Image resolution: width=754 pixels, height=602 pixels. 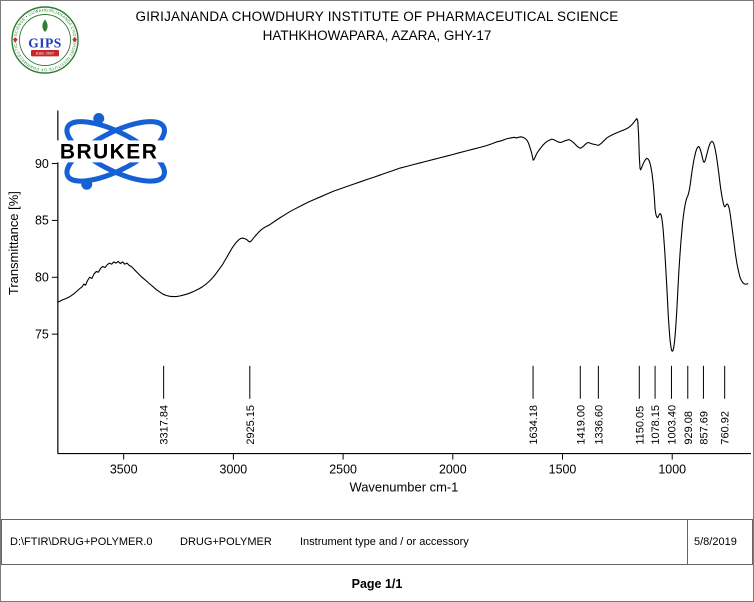 What do you see at coordinates (581, 425) in the screenshot?
I see `peak-label: 1419.00` at bounding box center [581, 425].